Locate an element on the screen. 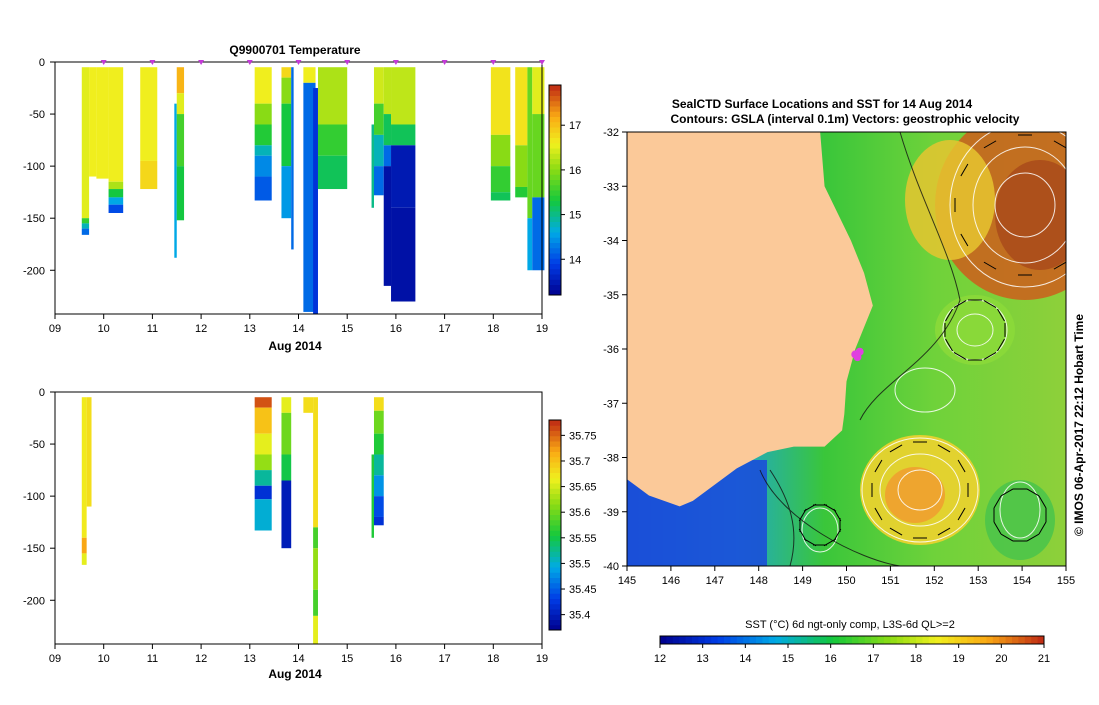 The height and width of the screenshot is (705, 1099). temperature-y-axis: 0 -50 -100 -150 -200 is located at coordinates (39, 167).